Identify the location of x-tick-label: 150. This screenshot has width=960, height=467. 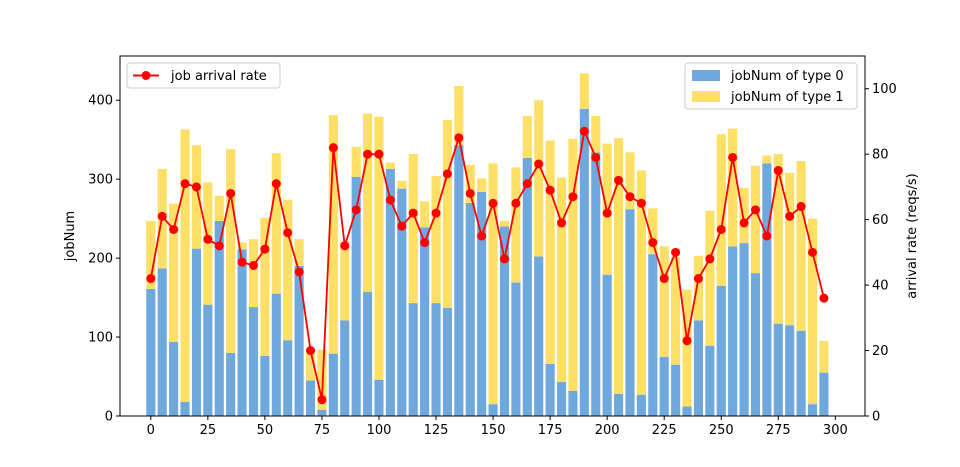
(493, 430).